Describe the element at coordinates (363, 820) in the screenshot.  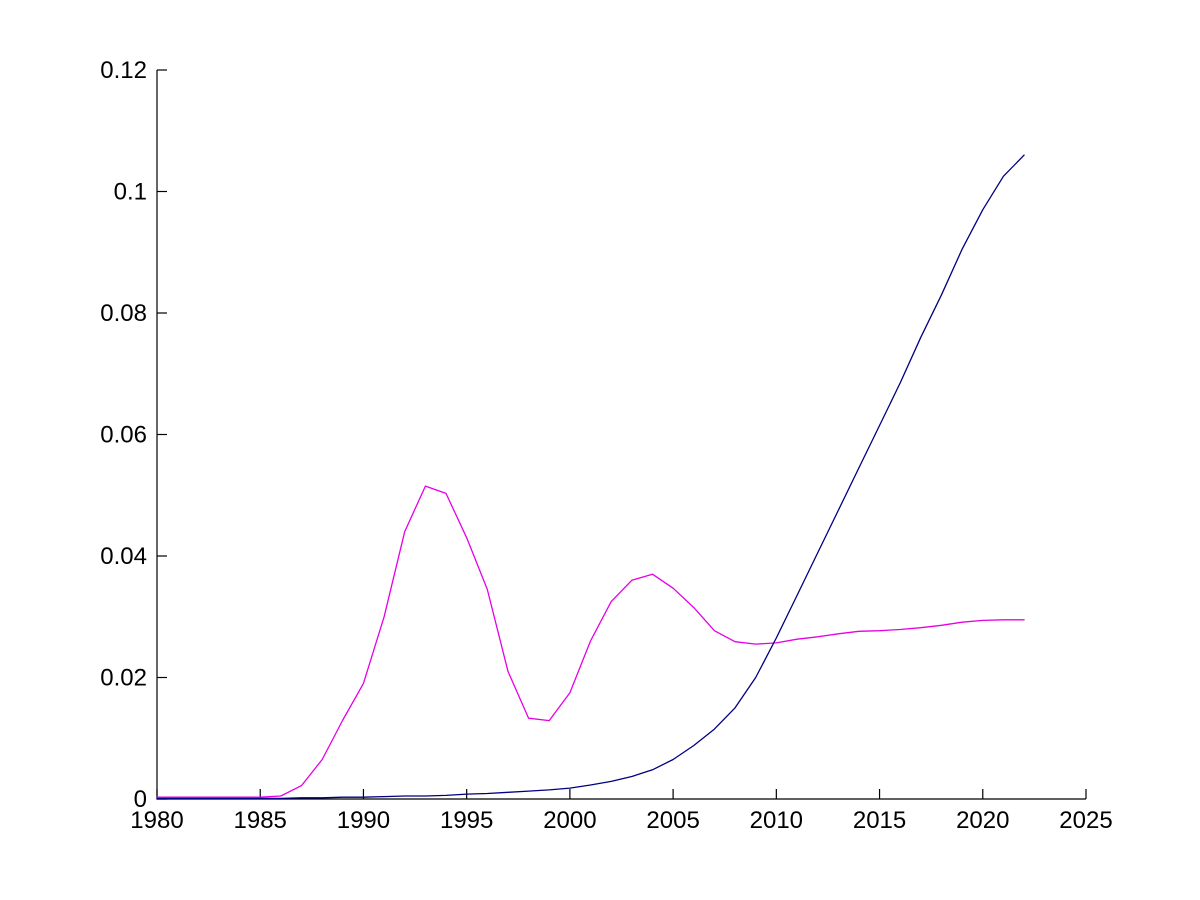
I see `x-axis-tick-label: 1990` at that location.